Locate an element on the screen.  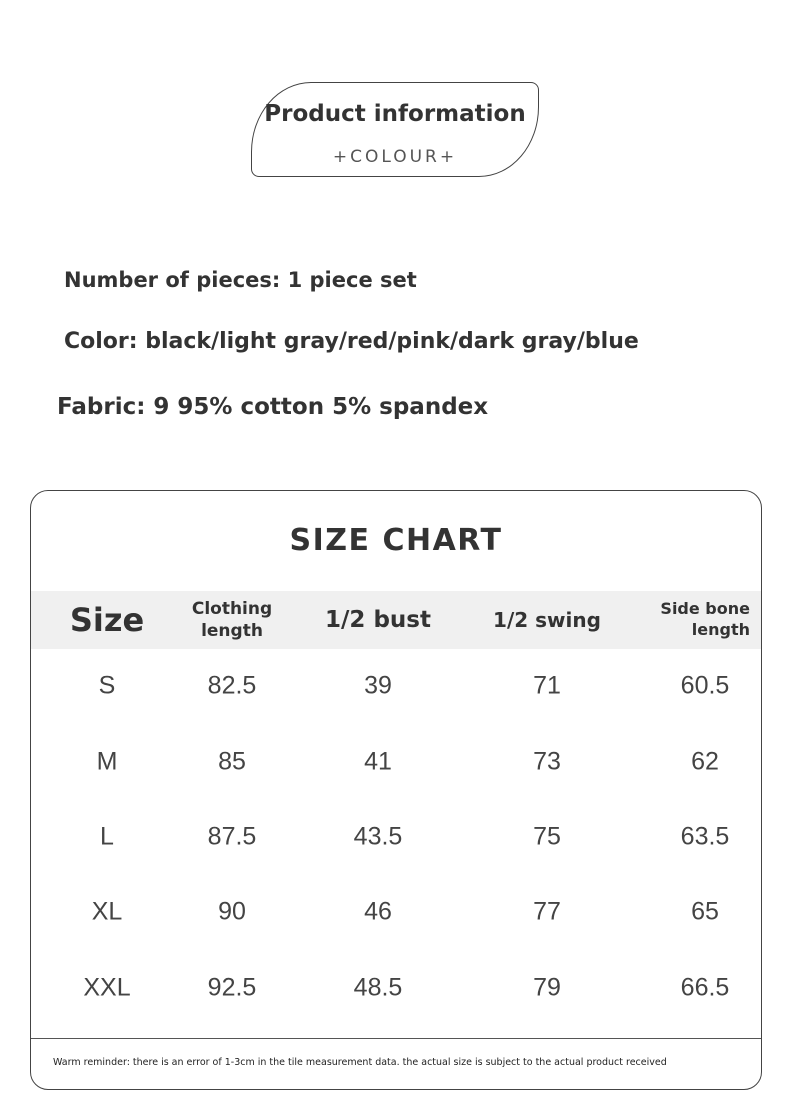
table-cell: 77 is located at coordinates (547, 911).